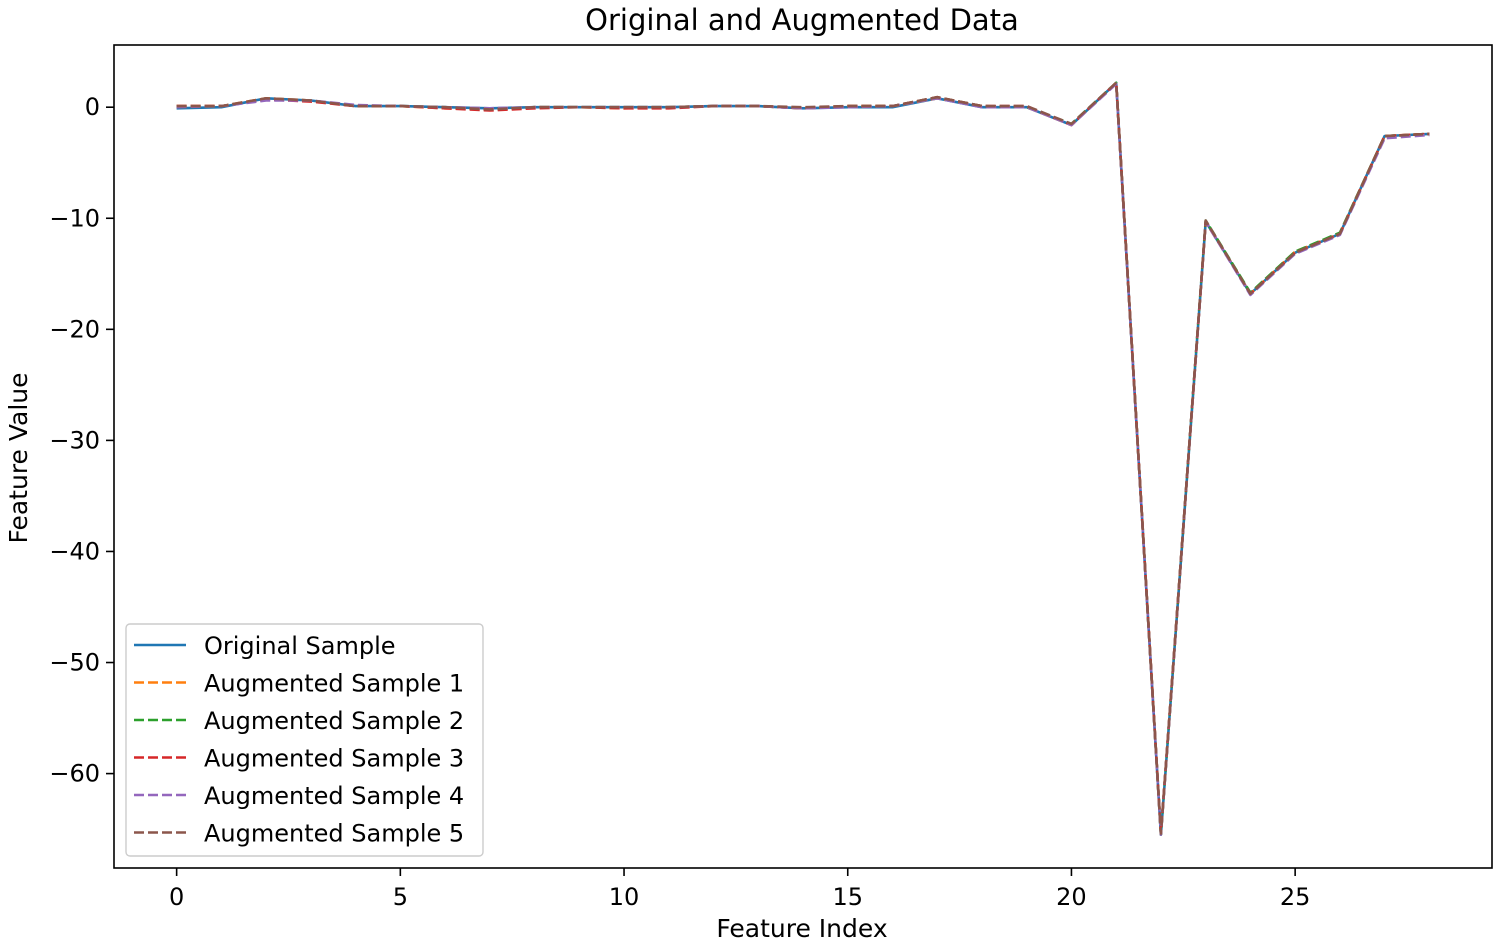  I want to click on y-tick-label: −30, so click(74, 440).